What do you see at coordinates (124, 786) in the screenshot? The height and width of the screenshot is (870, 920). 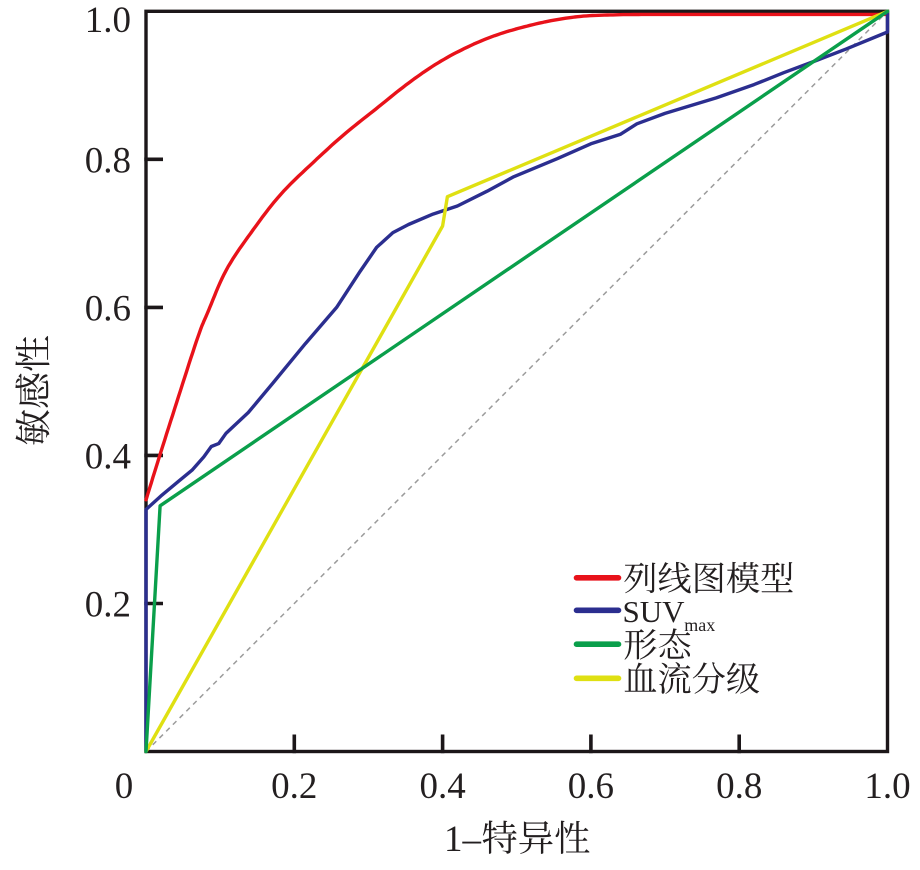 I see `svg-text: 0` at bounding box center [124, 786].